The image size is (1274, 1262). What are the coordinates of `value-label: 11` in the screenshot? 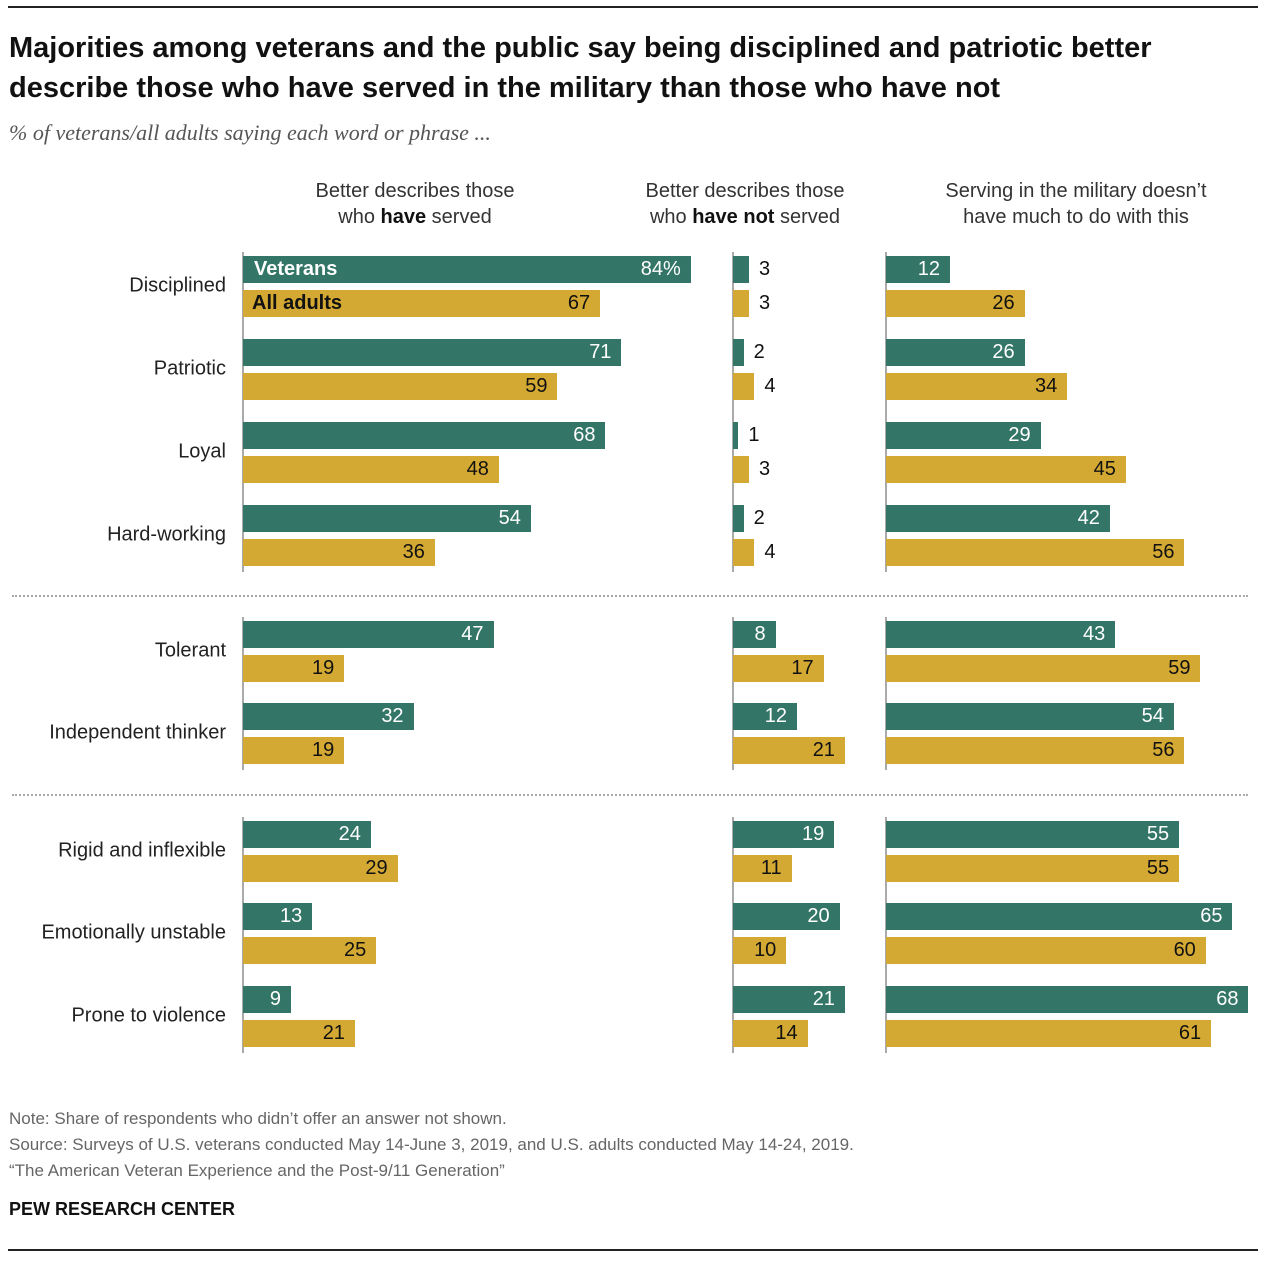 It's located at (771, 868).